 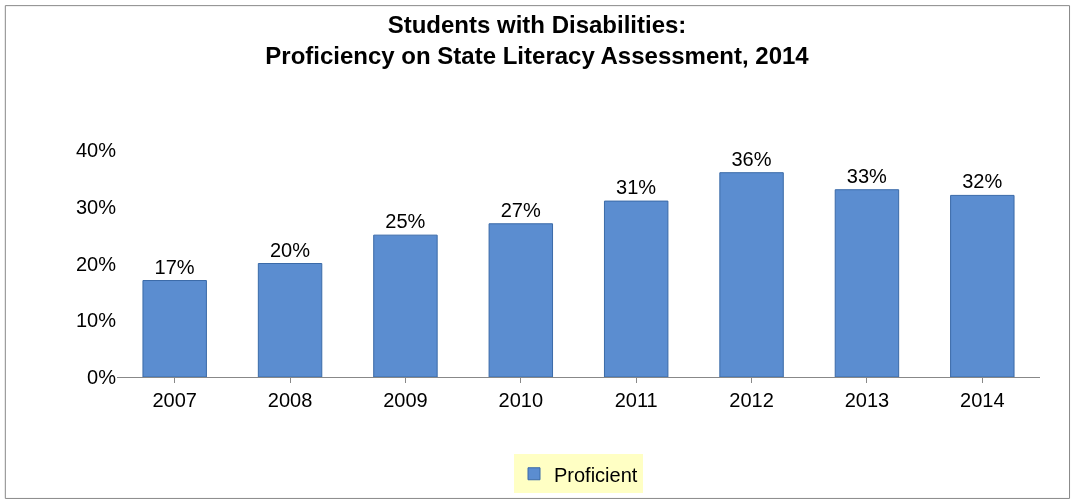 What do you see at coordinates (174, 400) in the screenshot?
I see `x-tick-label: 2007` at bounding box center [174, 400].